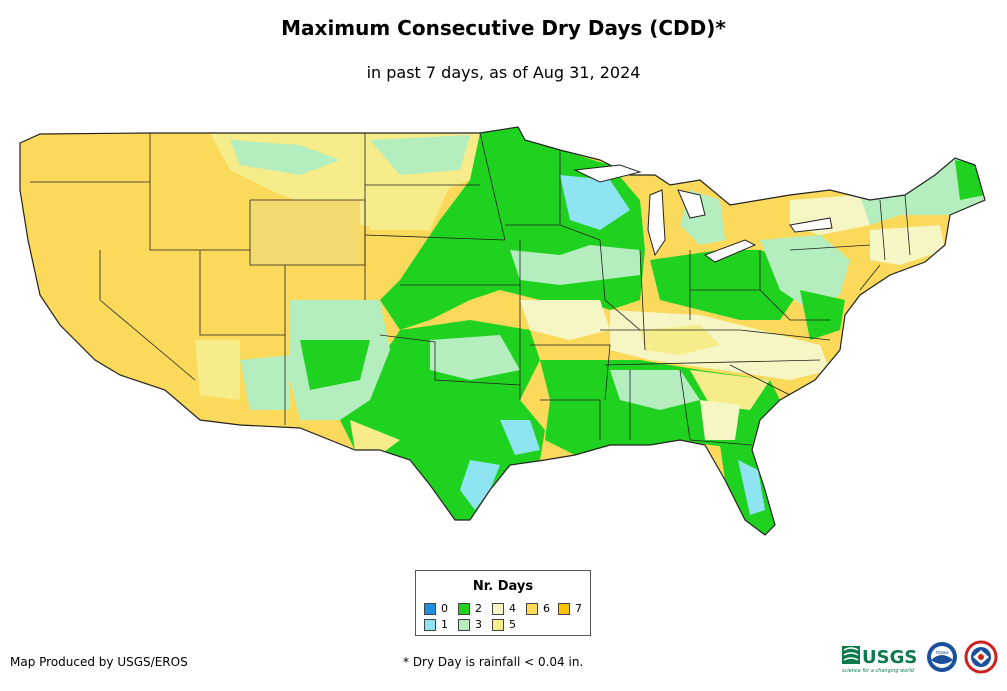 This screenshot has height=691, width=1007. I want to click on usgs-wordmark: USGS, so click(889, 657).